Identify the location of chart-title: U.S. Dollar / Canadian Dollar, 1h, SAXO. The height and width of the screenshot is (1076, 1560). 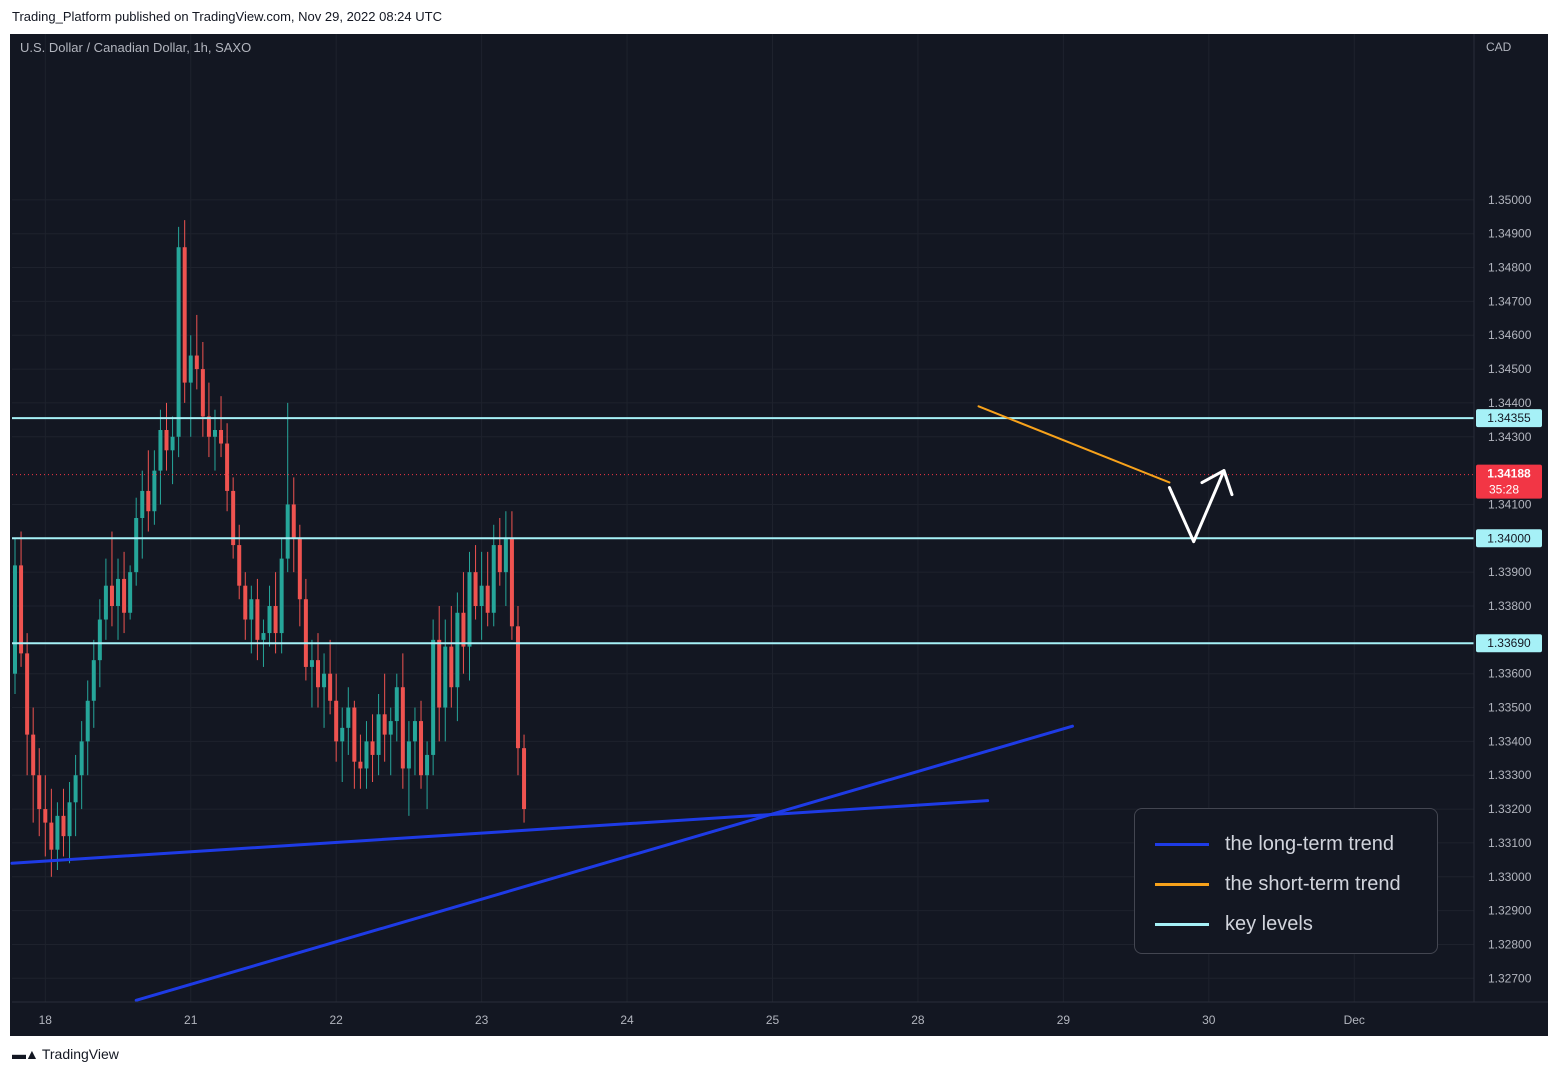
(135, 47).